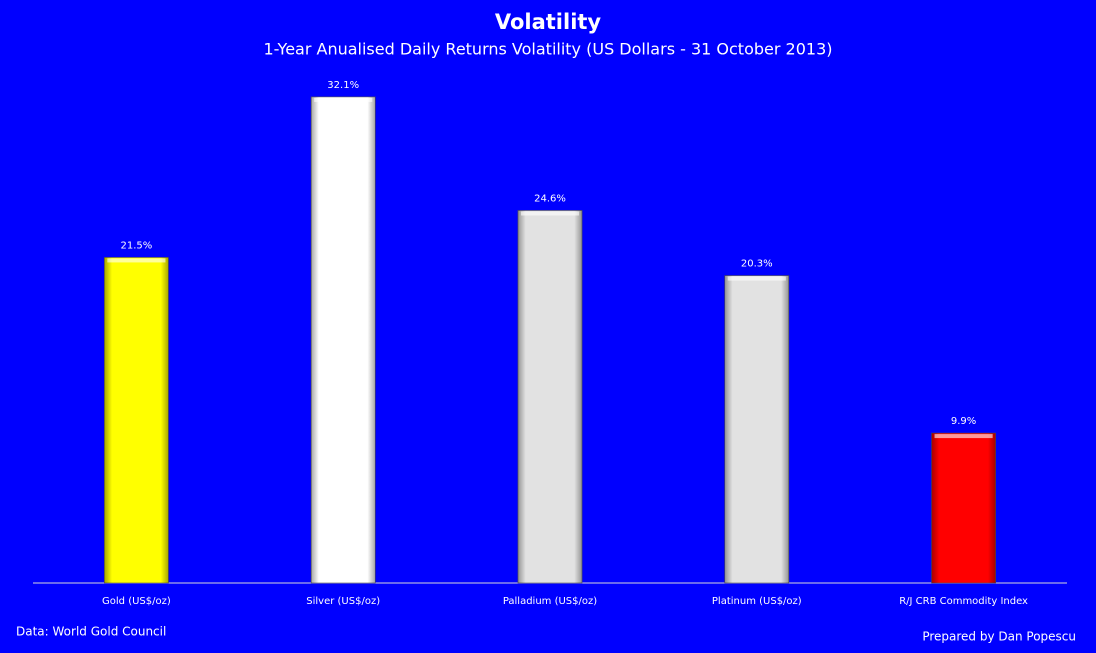 The height and width of the screenshot is (653, 1096). I want to click on value-label: 9.9%, so click(963, 421).